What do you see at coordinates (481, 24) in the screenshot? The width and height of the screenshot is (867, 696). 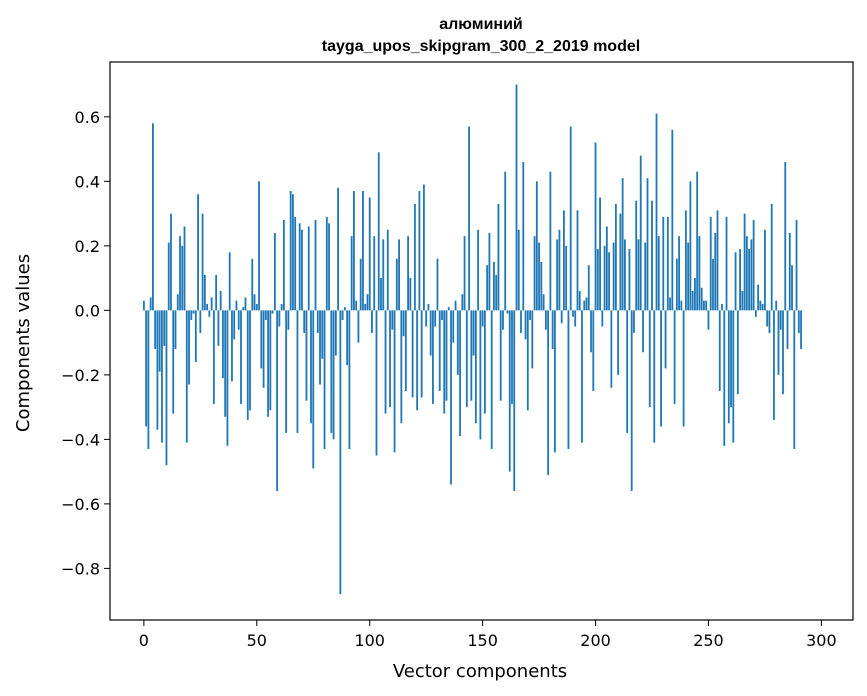 I see `chart-title: алюминий` at bounding box center [481, 24].